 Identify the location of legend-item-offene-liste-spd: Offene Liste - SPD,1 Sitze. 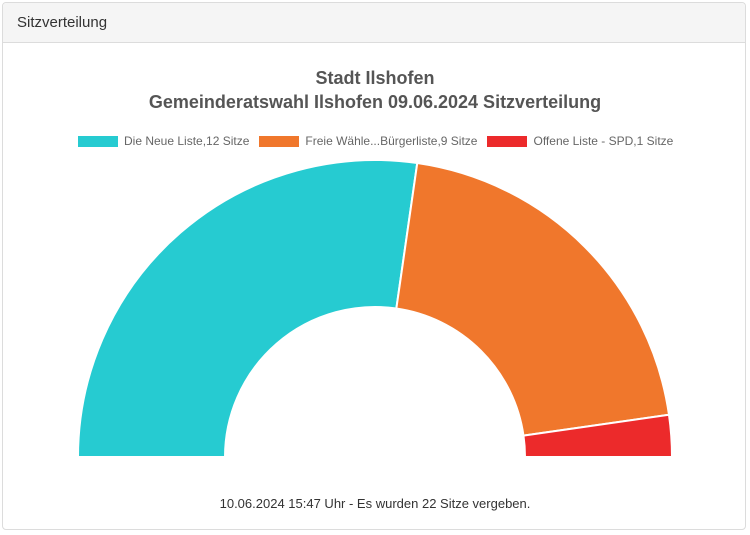
(580, 141).